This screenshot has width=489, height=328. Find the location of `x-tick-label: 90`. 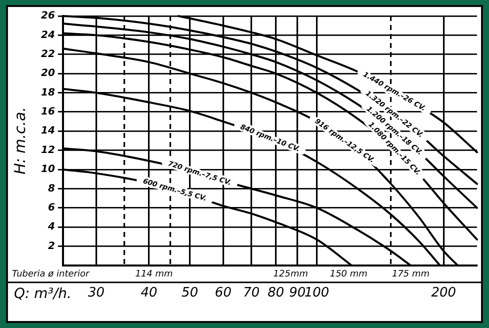

x-tick-label: 90 is located at coordinates (297, 293).